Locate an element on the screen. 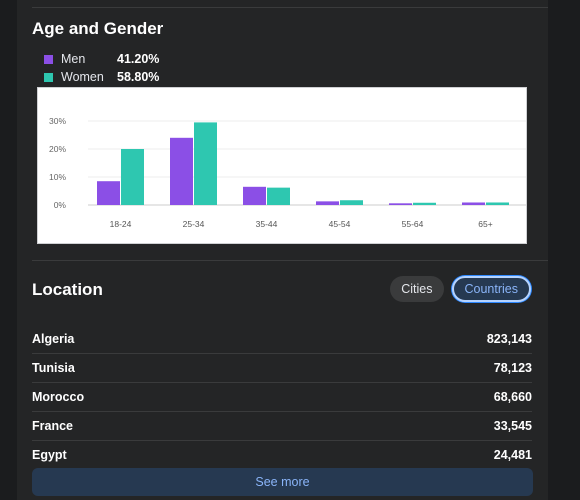 The height and width of the screenshot is (500, 580). country-count: 24,481 is located at coordinates (512, 455).